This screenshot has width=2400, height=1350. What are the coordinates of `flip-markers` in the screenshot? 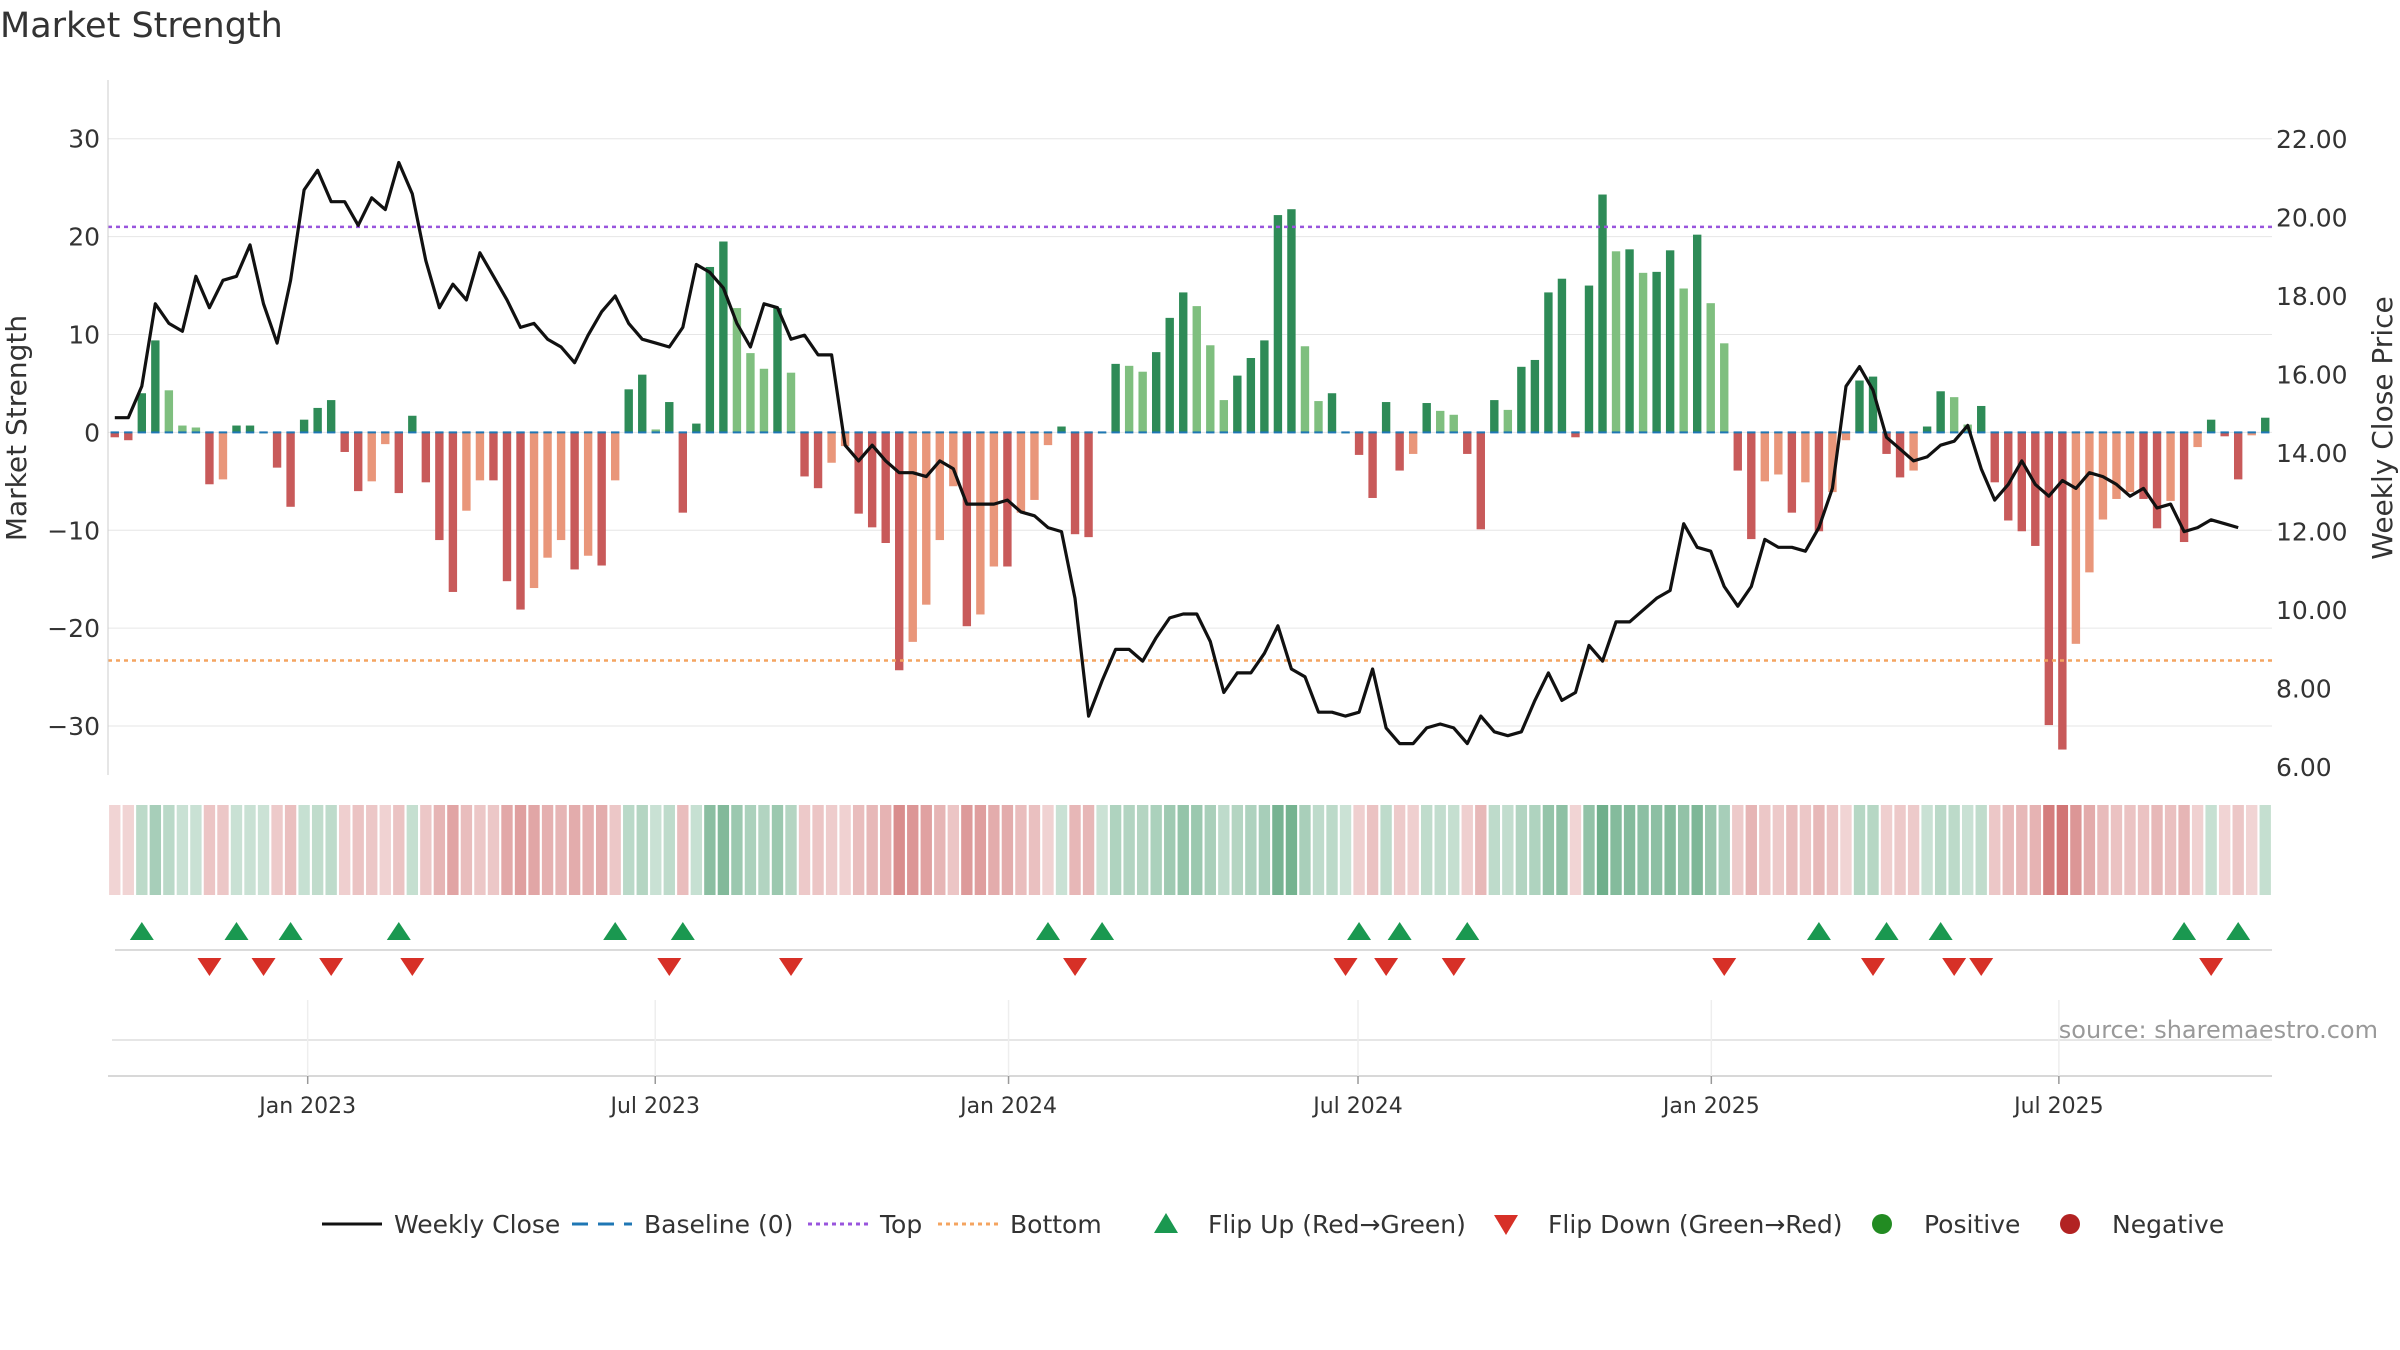 It's located at (1192, 981).